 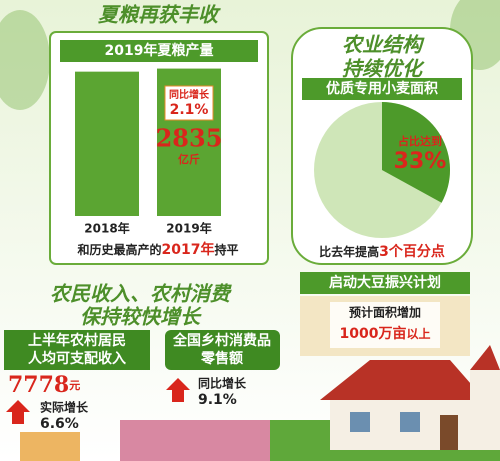 I want to click on retail-label: 零售额, so click(x=221, y=358).